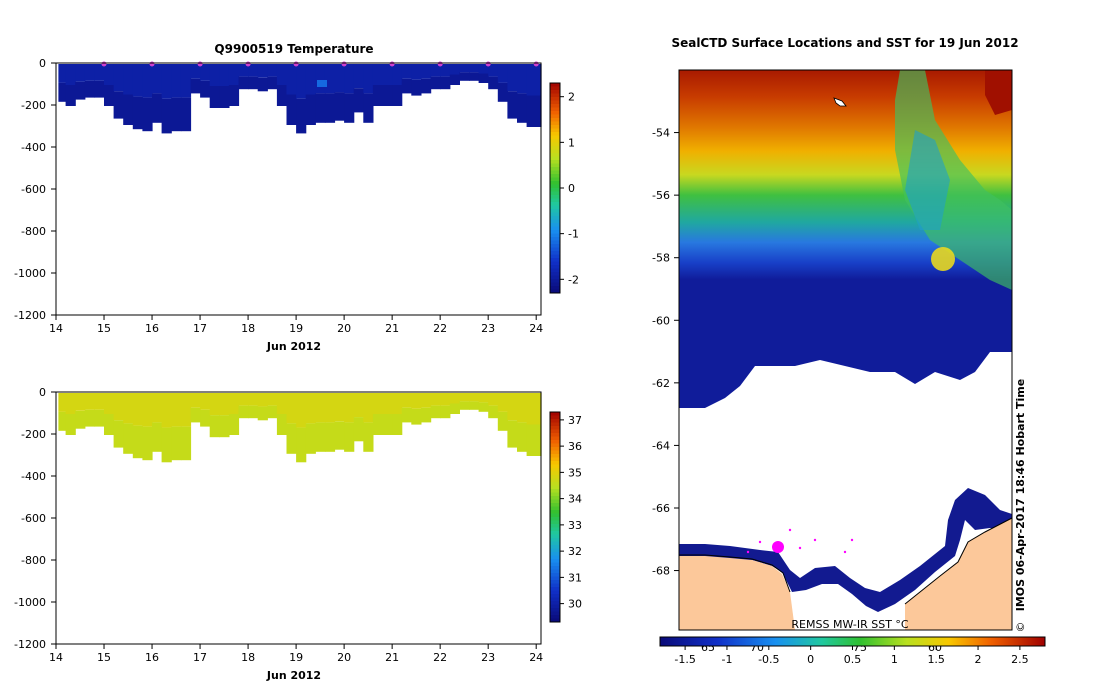  Describe the element at coordinates (33, 147) in the screenshot. I see `y-tick-label: -400` at that location.